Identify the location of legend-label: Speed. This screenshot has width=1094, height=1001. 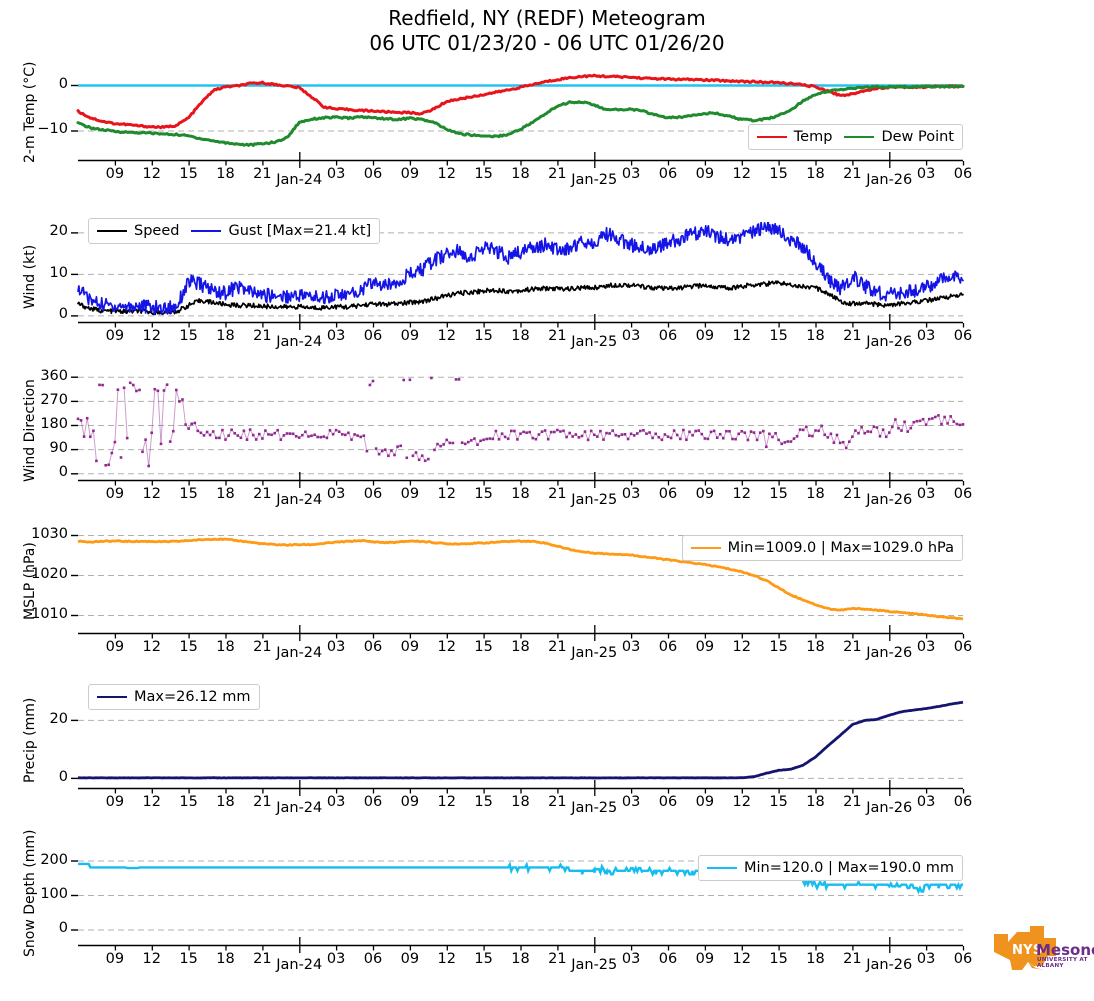
(157, 231).